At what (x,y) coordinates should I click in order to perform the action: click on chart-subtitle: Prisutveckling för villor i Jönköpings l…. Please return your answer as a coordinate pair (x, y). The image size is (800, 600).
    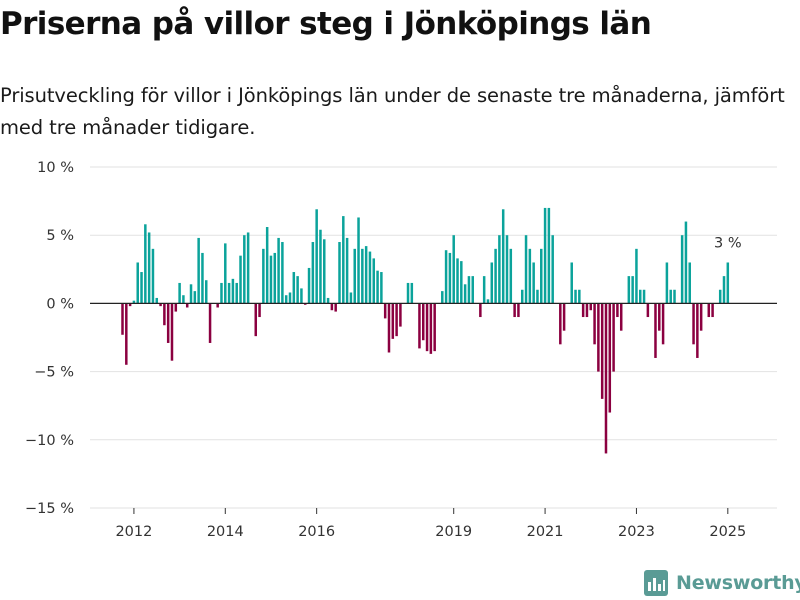
    Looking at the image, I should click on (392, 111).